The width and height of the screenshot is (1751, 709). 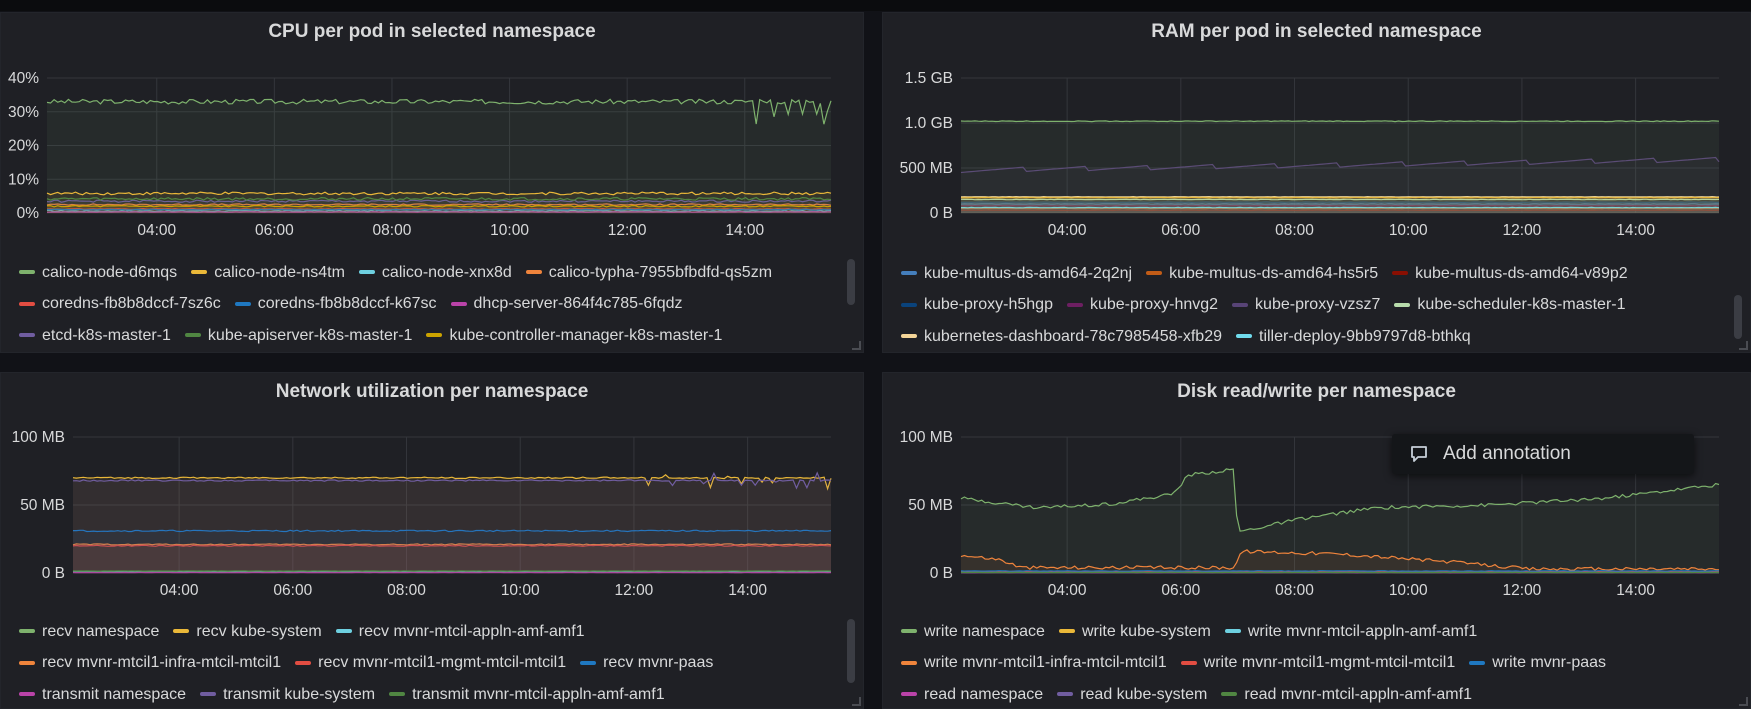 I want to click on legend-label: write mvnr-paas, so click(x=1549, y=662).